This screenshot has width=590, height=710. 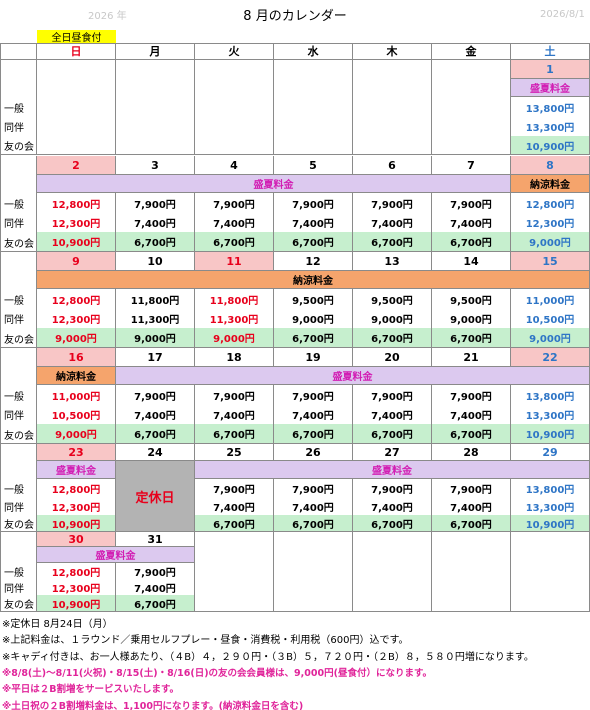 What do you see at coordinates (234, 357) in the screenshot?
I see `date-cell: 18` at bounding box center [234, 357].